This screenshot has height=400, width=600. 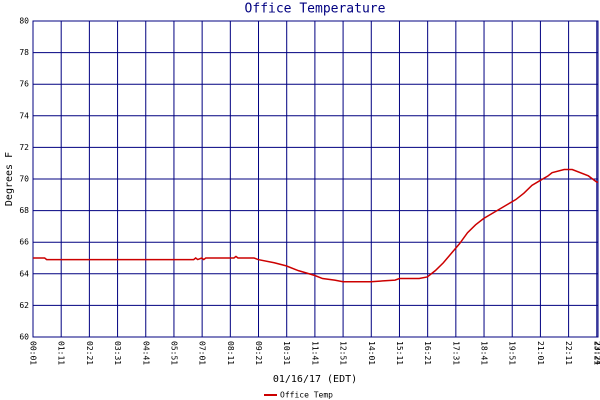 I want to click on x-tick-label: 23:24, so click(x=597, y=353).